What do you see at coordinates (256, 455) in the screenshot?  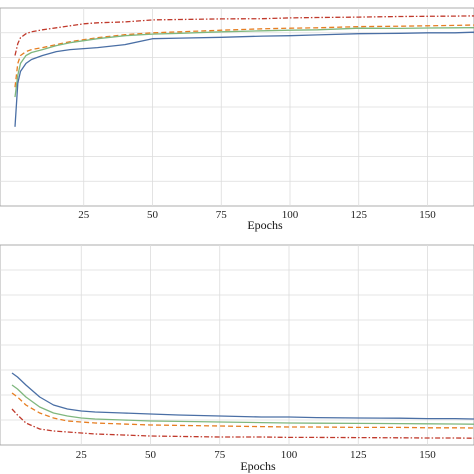 I see `bottom-x-ticks: 255075100125150175` at bounding box center [256, 455].